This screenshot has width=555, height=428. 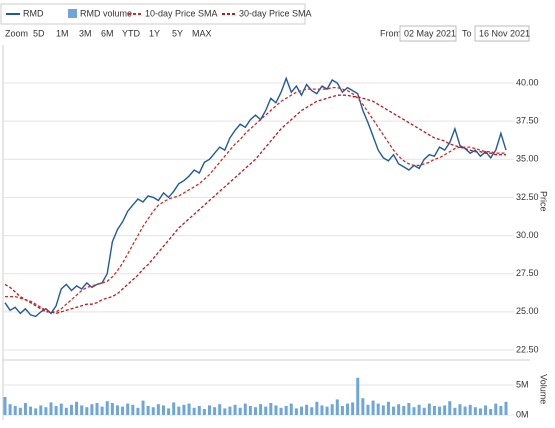 What do you see at coordinates (544, 389) in the screenshot?
I see `y-axis-title: Volume` at bounding box center [544, 389].